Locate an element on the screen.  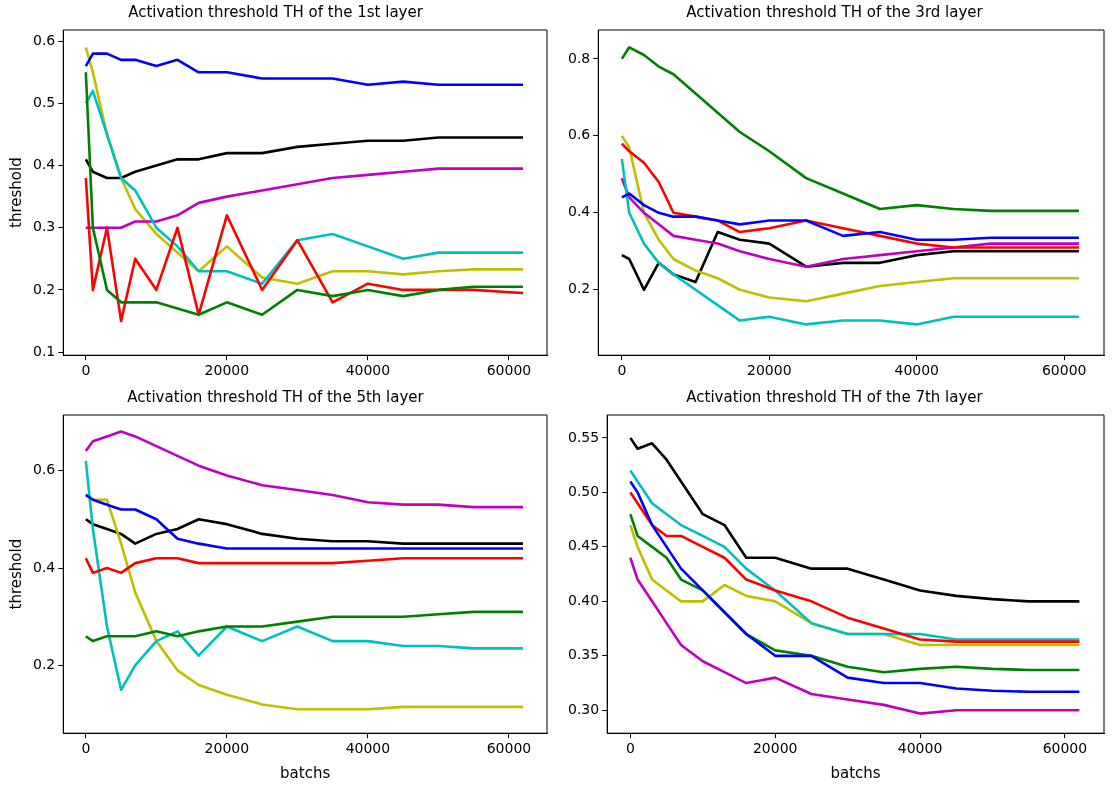
chart-title: Activation threshold TH of the 3rd layer is located at coordinates (835, 11).